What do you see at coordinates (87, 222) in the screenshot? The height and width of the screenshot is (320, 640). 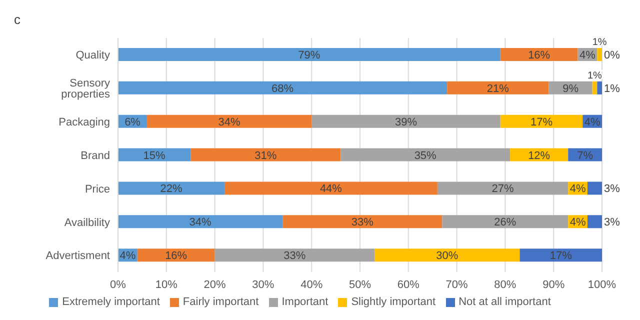 I see `y-tick-label: Availbility` at bounding box center [87, 222].